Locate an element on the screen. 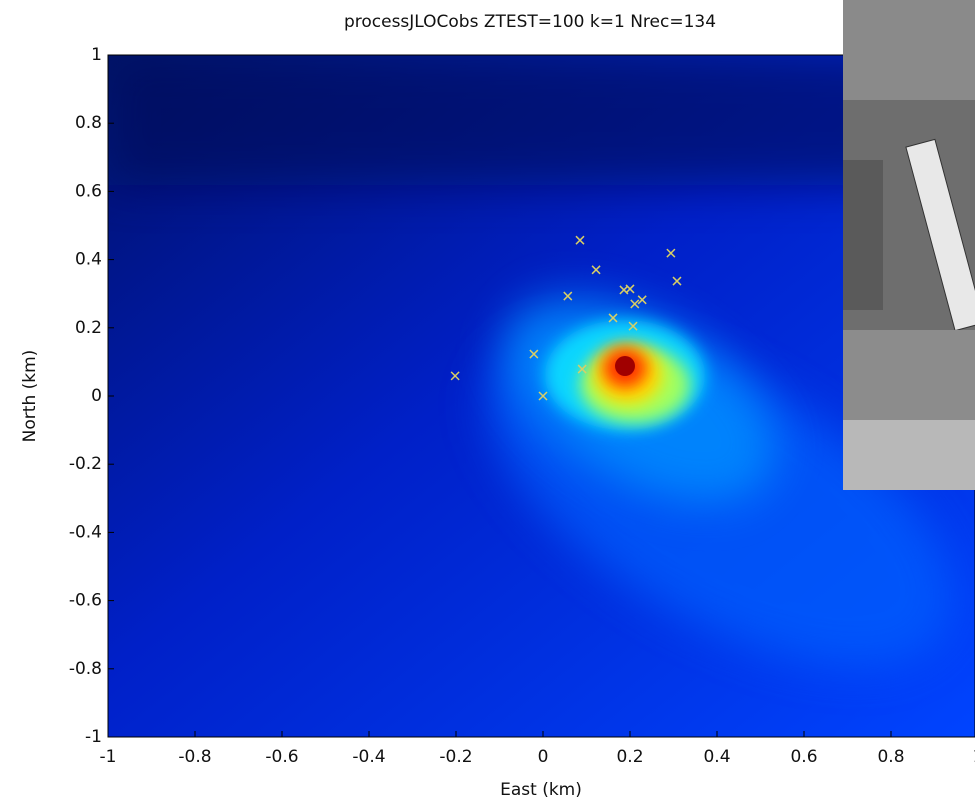  x-tick-label: 0.4 is located at coordinates (716, 757).